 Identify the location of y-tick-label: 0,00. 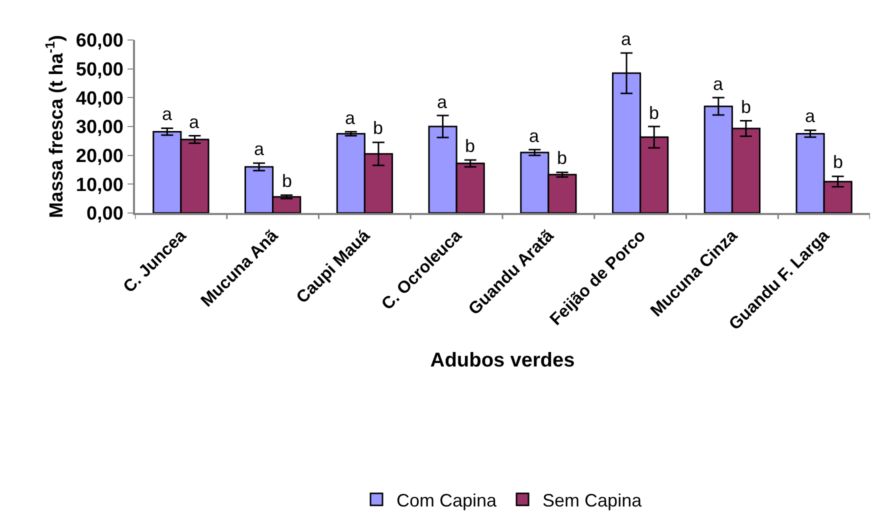
(105, 214).